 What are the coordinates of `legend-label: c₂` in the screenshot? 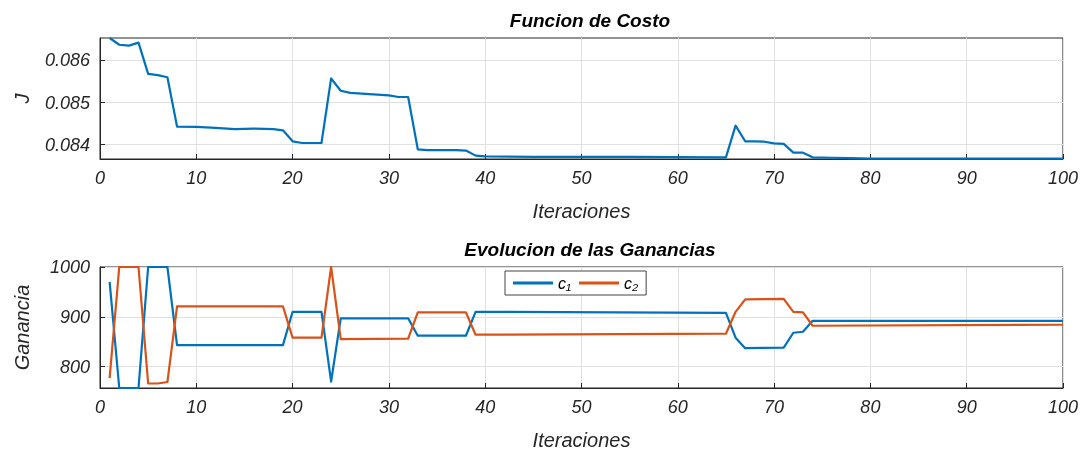 It's located at (631, 282).